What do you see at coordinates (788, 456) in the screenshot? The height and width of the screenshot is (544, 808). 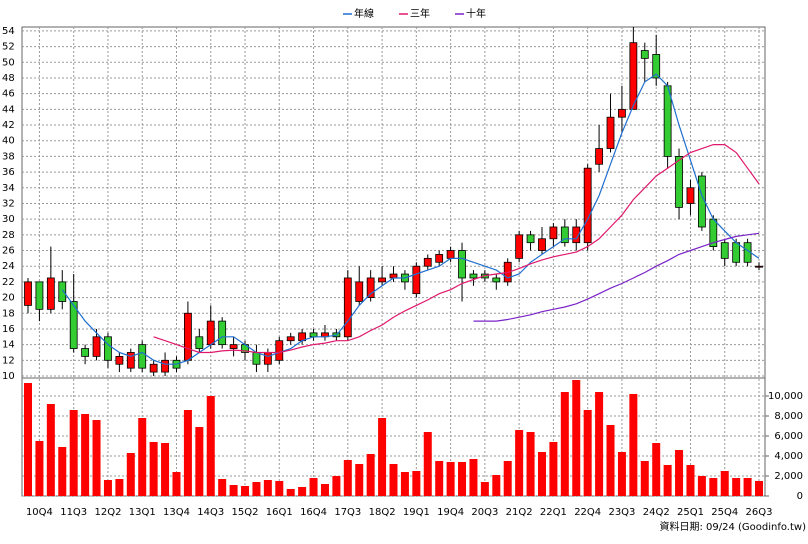 I see `y2-tick-label: 4,000` at bounding box center [788, 456].